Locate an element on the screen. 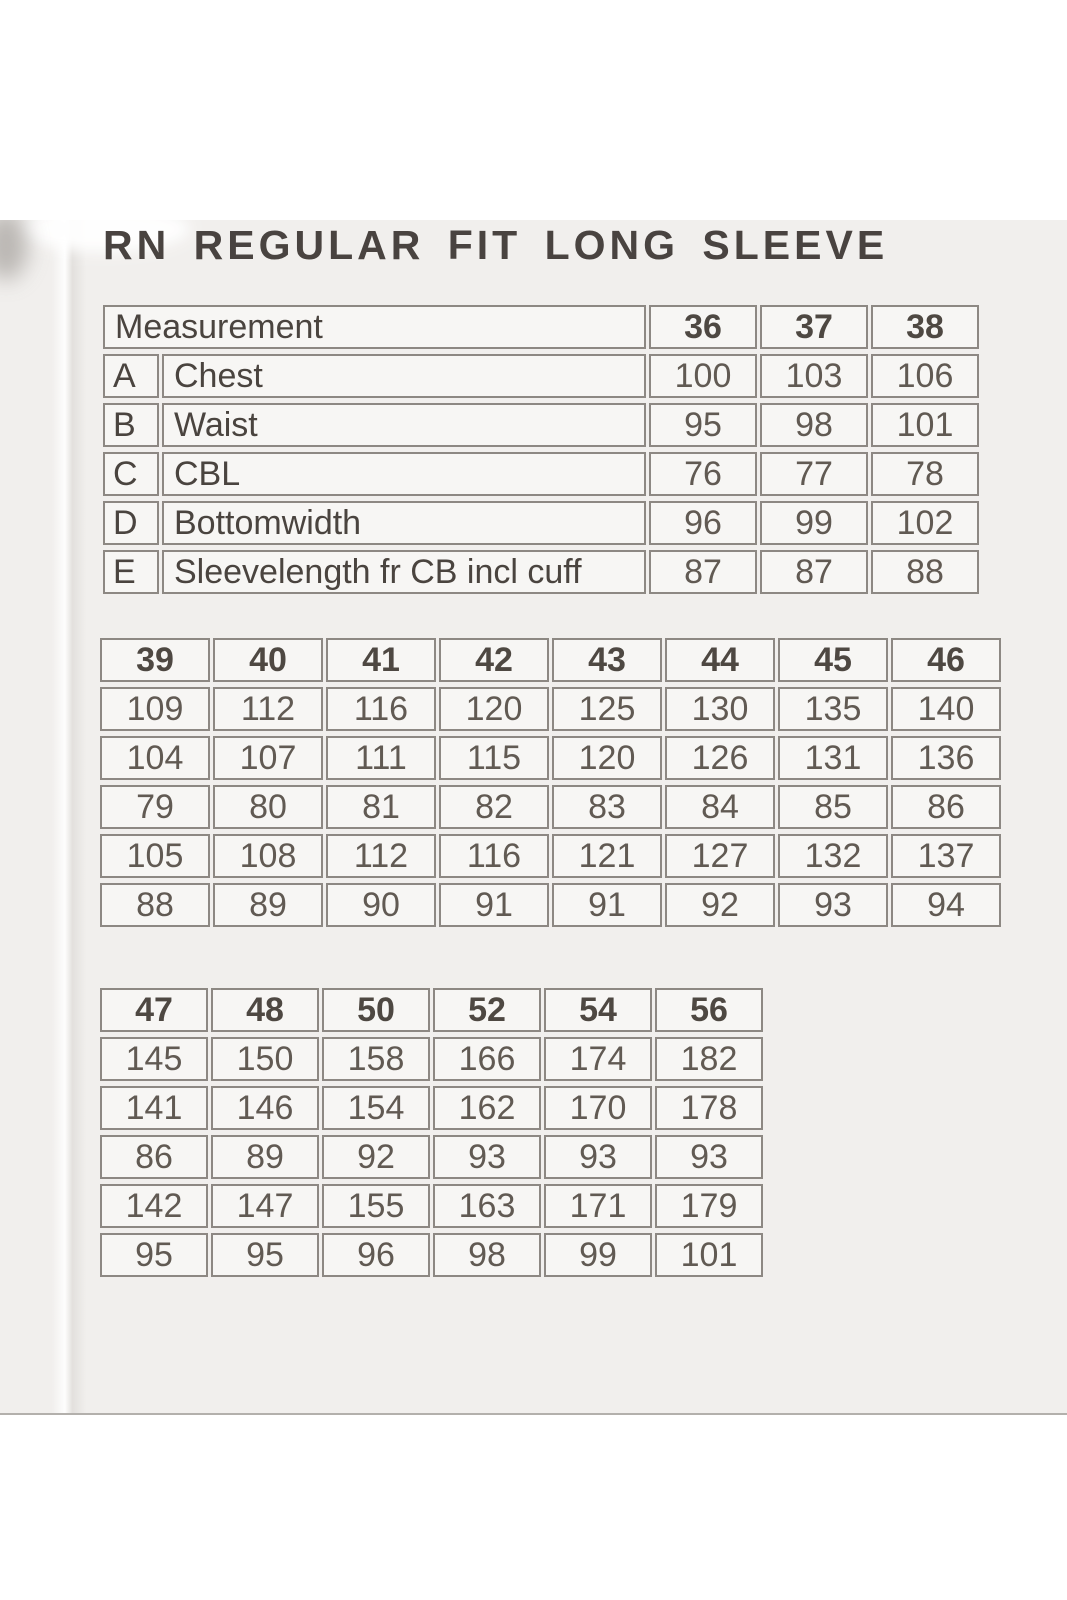 The height and width of the screenshot is (1600, 1067). measurement-letter-cell: A is located at coordinates (131, 376).